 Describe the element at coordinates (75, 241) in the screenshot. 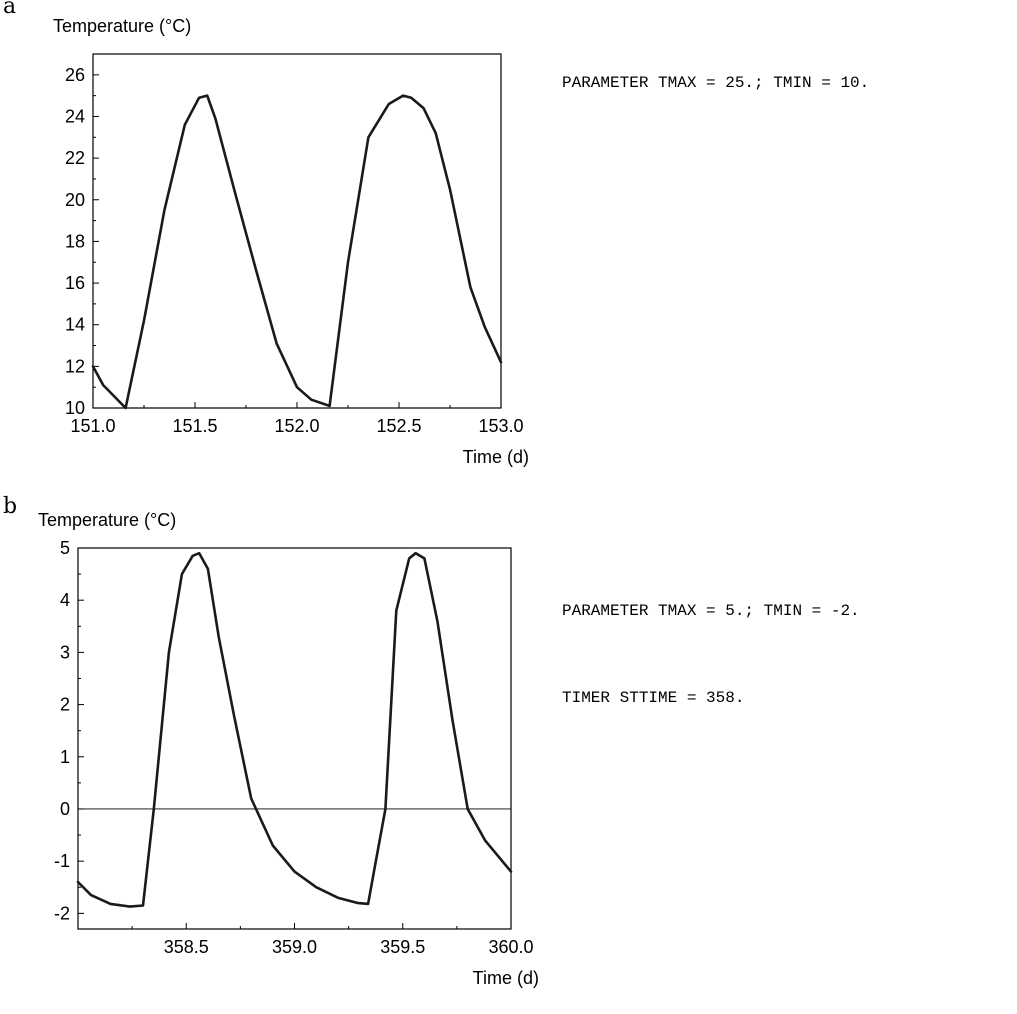

I see `chart-a-y-tick-label: 18` at that location.